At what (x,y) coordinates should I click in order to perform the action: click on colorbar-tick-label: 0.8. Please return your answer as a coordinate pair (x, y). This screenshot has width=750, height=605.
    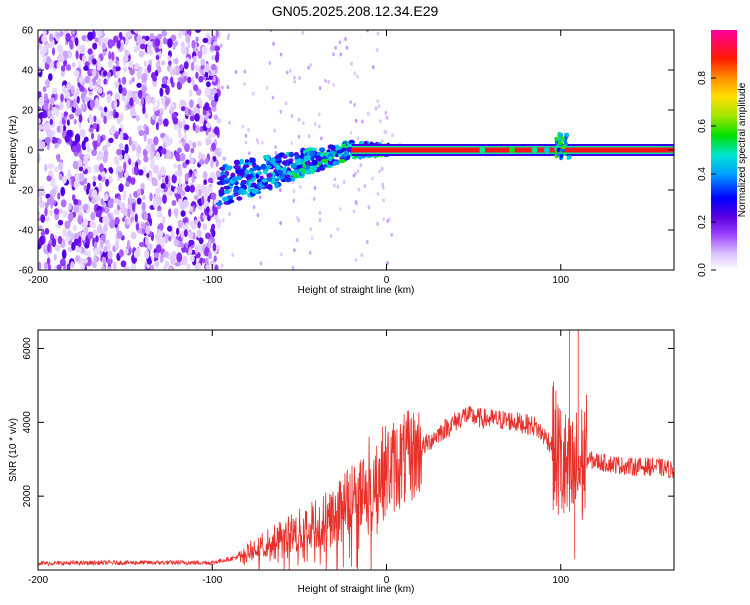
    Looking at the image, I should click on (702, 78).